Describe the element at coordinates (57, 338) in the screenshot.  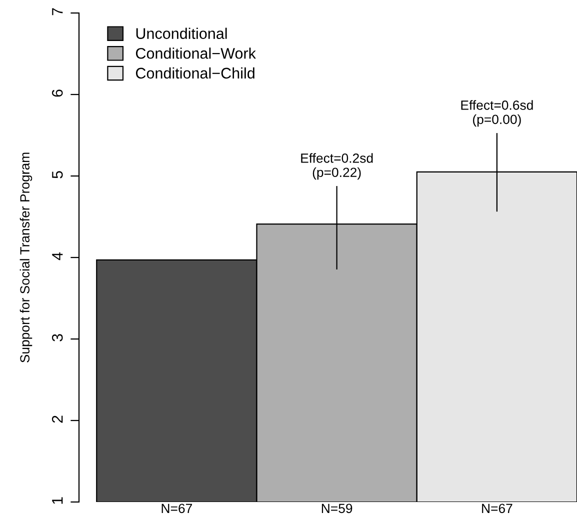
I see `y-tick-label: 3` at that location.